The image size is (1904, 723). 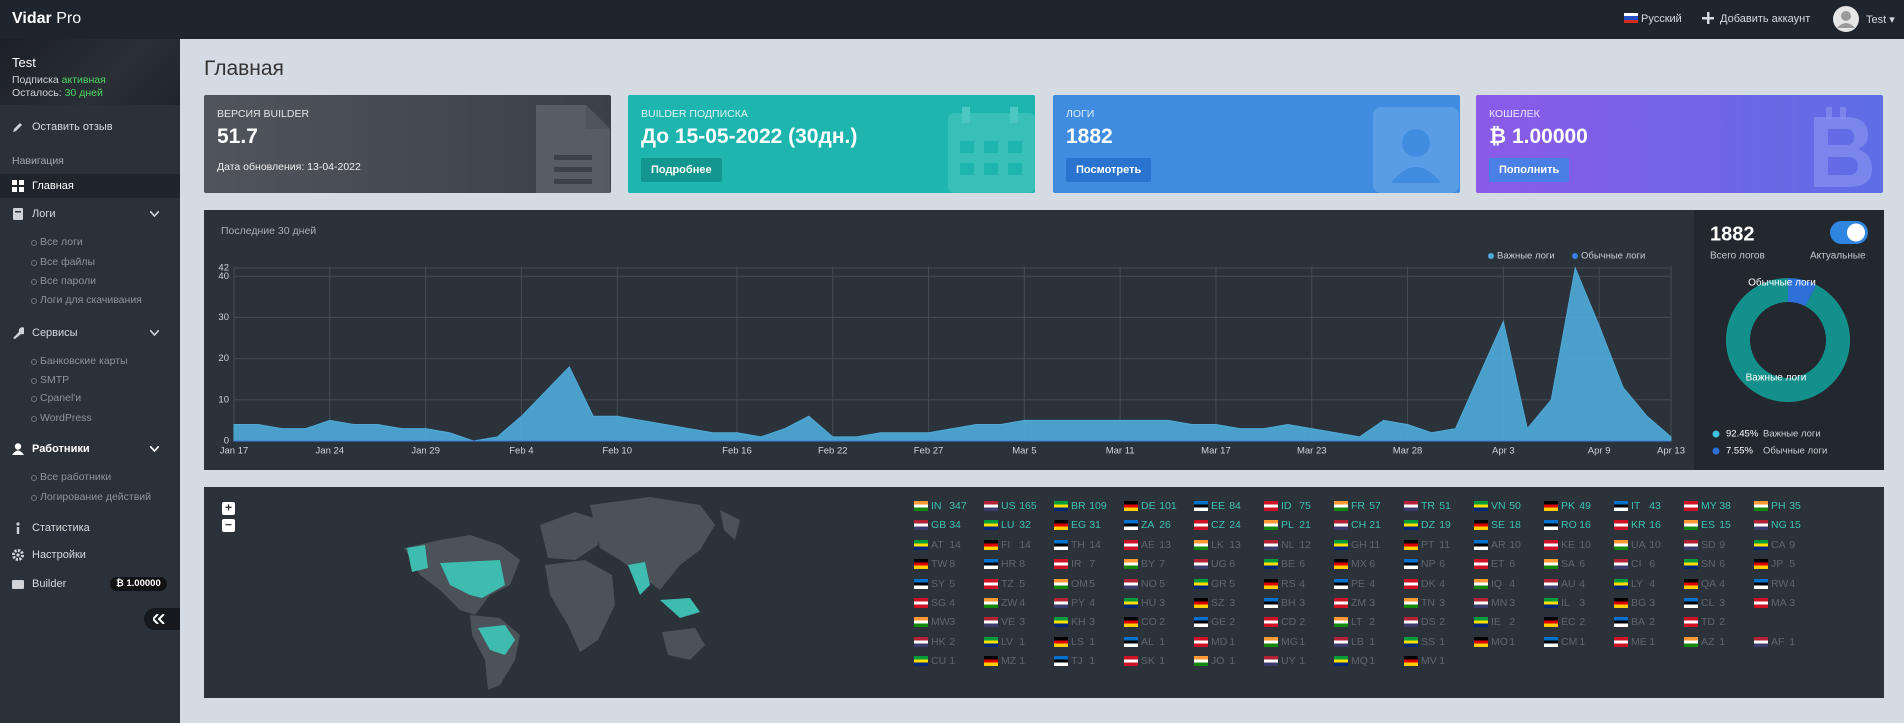 What do you see at coordinates (949, 506) in the screenshot?
I see `country-entry: IN 347` at bounding box center [949, 506].